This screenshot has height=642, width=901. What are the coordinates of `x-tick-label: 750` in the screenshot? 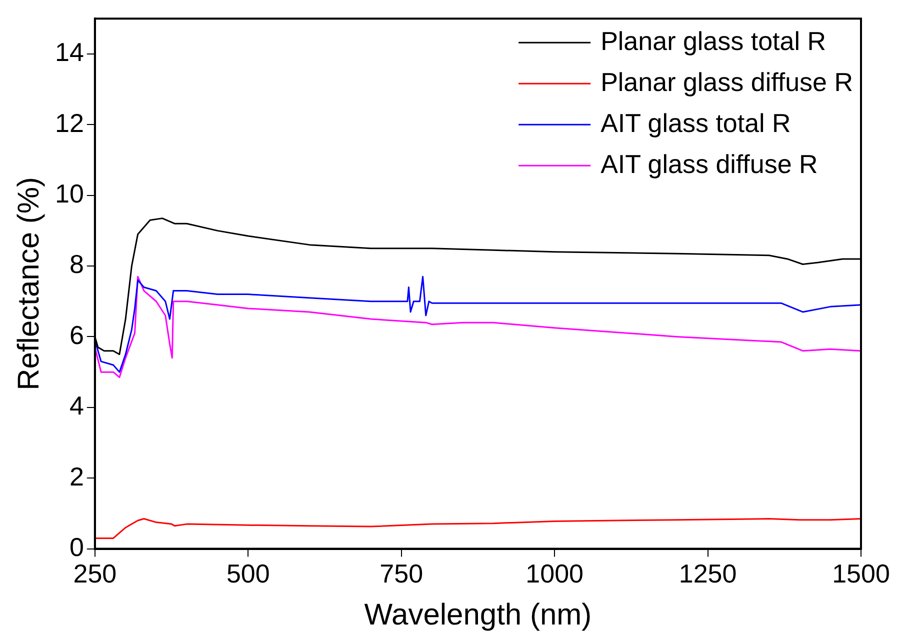 It's located at (402, 573).